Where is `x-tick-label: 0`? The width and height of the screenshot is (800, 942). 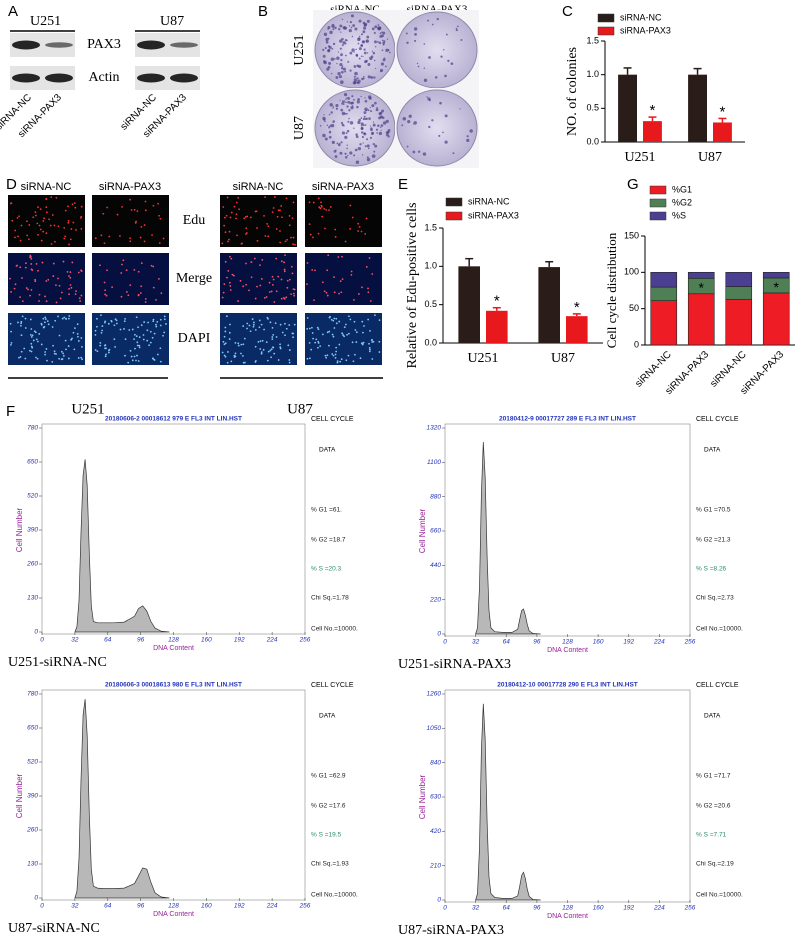 x-tick-label: 0 is located at coordinates (42, 906).